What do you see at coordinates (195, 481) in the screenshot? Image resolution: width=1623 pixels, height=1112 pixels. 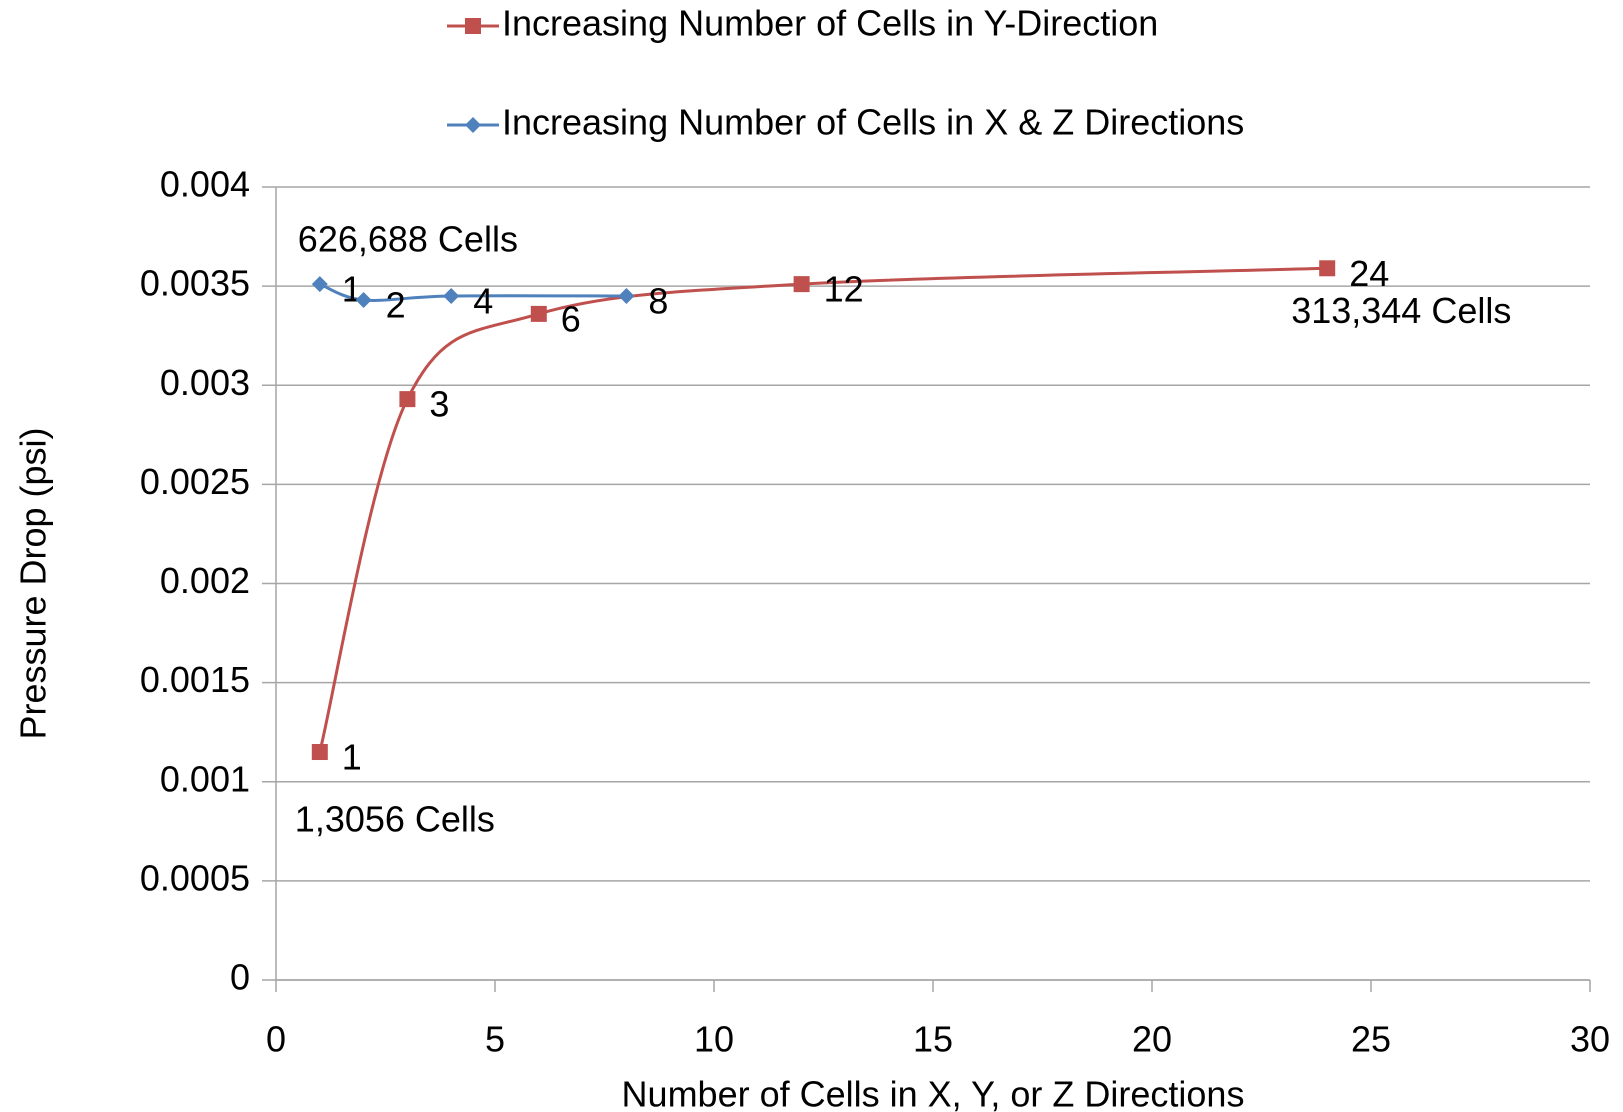 I see `y-tick-label: 0.0025` at bounding box center [195, 481].